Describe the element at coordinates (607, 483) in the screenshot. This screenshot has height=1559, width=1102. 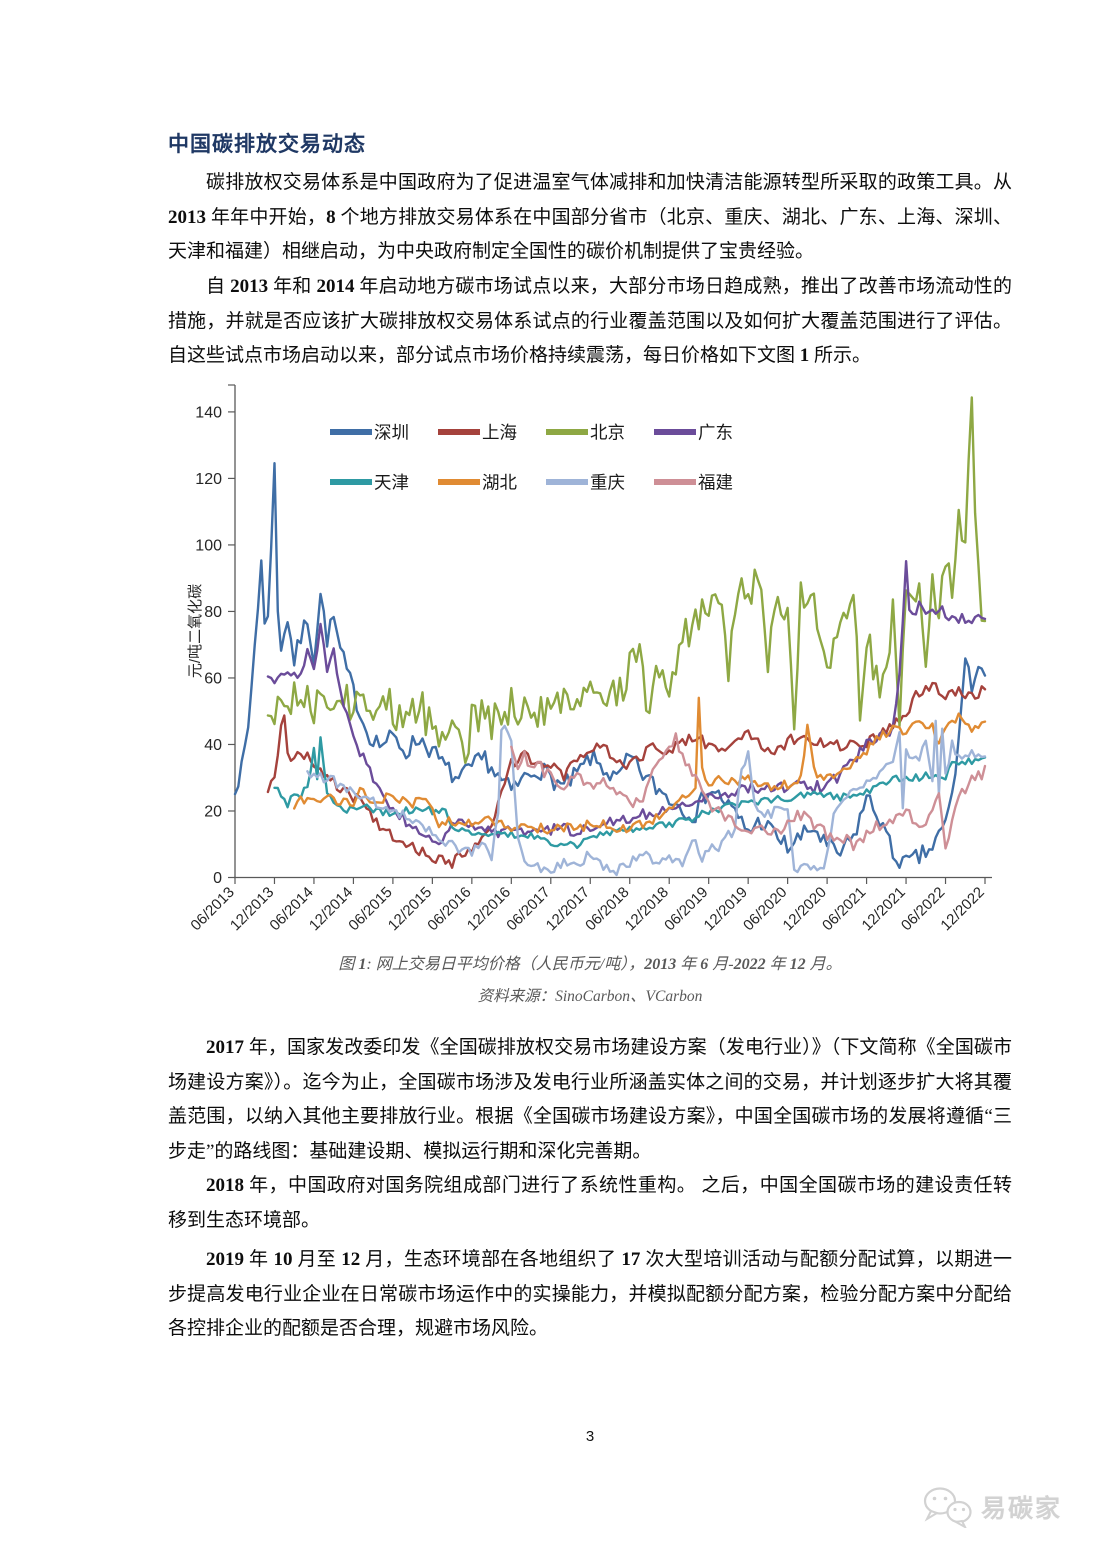
I see `legend-label-chongqing: 重庆` at that location.